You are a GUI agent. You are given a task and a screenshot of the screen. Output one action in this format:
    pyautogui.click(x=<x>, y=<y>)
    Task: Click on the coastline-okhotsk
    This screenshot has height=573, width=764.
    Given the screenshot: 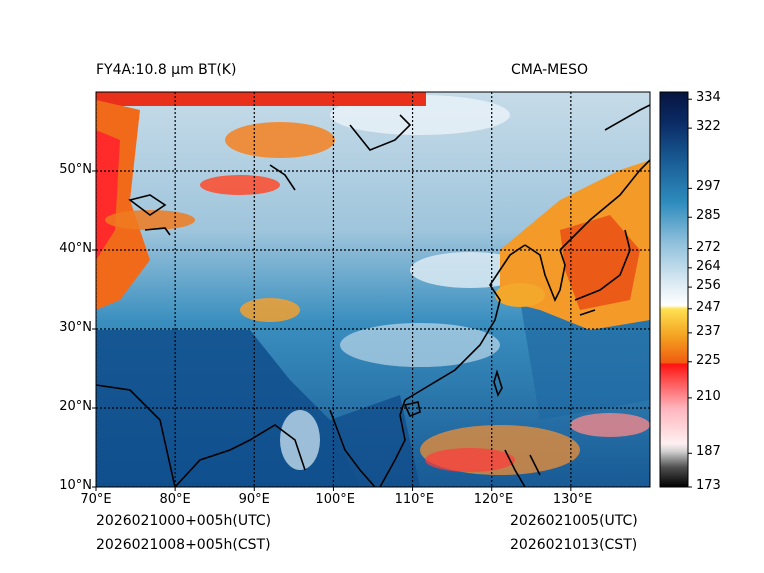 What is the action you would take?
    pyautogui.click(x=380, y=132)
    